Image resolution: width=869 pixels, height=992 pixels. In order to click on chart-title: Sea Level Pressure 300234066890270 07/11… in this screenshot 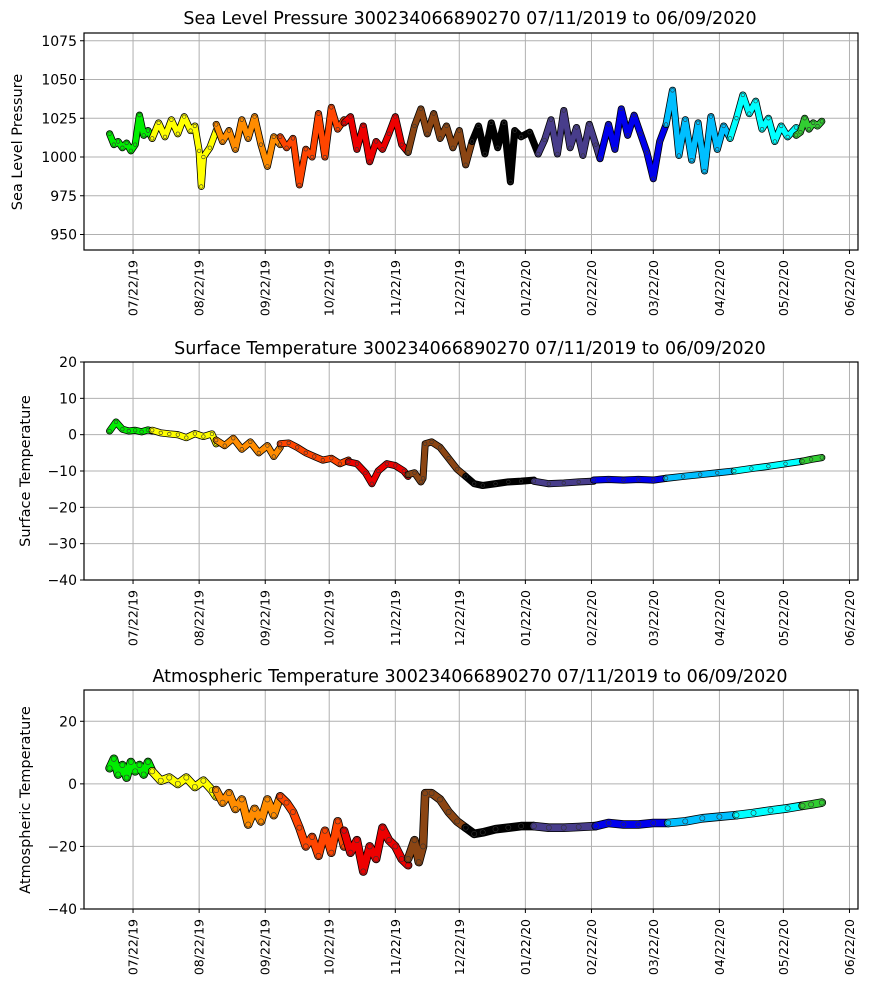, I will do `click(469, 19)`.